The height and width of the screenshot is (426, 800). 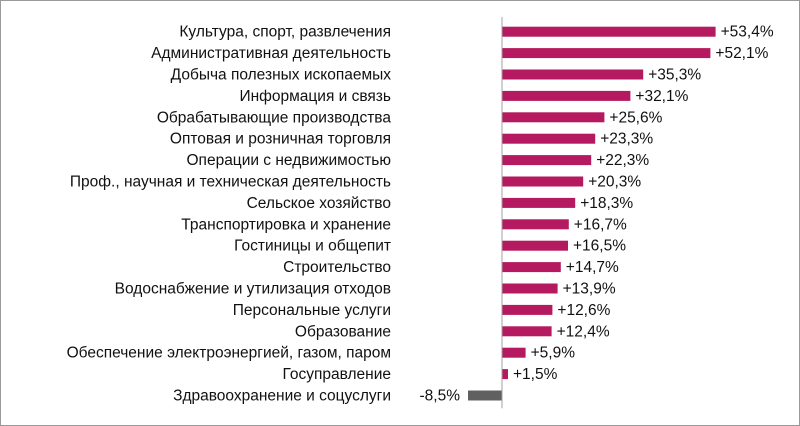 I want to click on category-label: Культура, спорт, развлечения, so click(x=285, y=32).